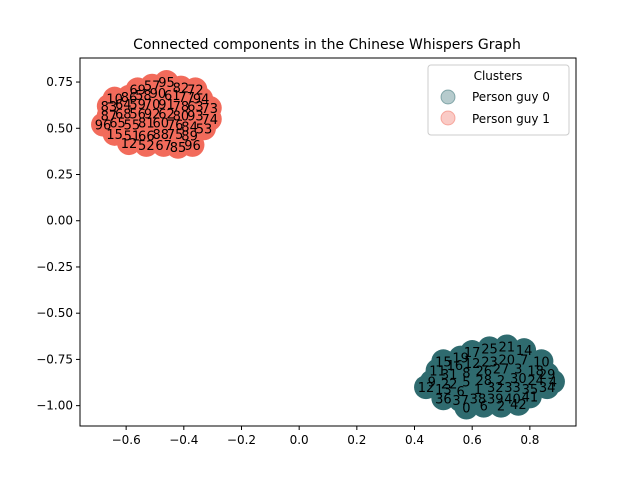  Describe the element at coordinates (109, 116) in the screenshot. I see `node-label-s1-20: 87` at that location.